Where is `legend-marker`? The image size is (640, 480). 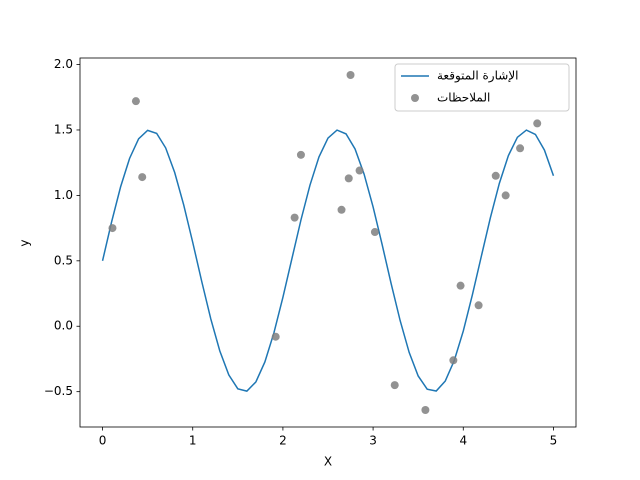
legend-marker is located at coordinates (415, 98).